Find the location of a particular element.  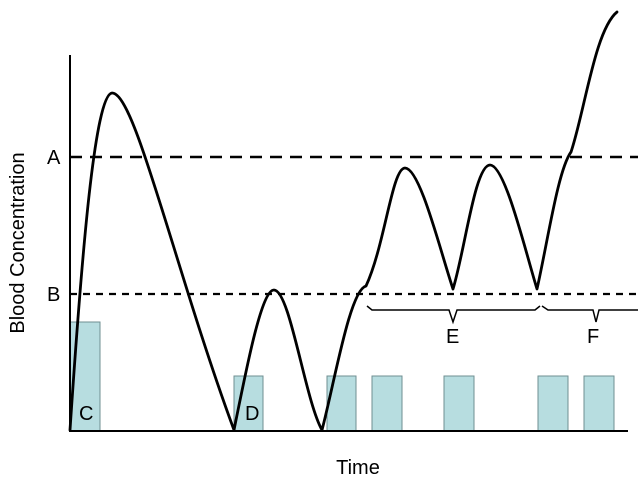

bar-label-d: D is located at coordinates (252, 414).